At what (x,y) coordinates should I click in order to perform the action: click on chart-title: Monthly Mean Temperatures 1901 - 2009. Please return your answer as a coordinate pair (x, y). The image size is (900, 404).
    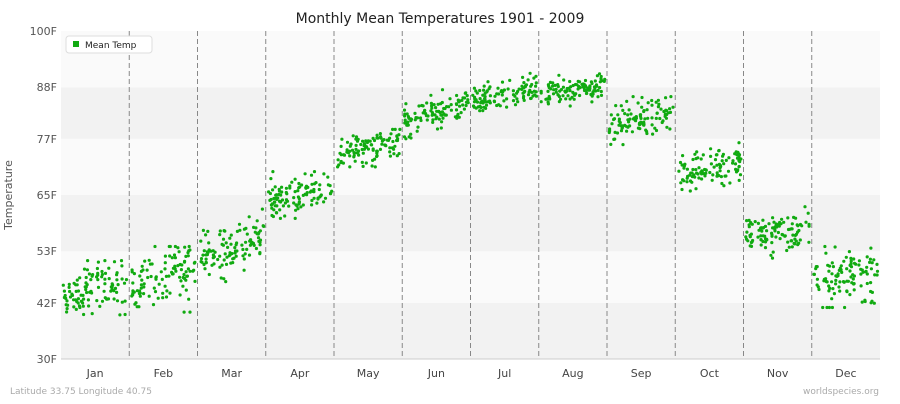
    Looking at the image, I should click on (440, 19).